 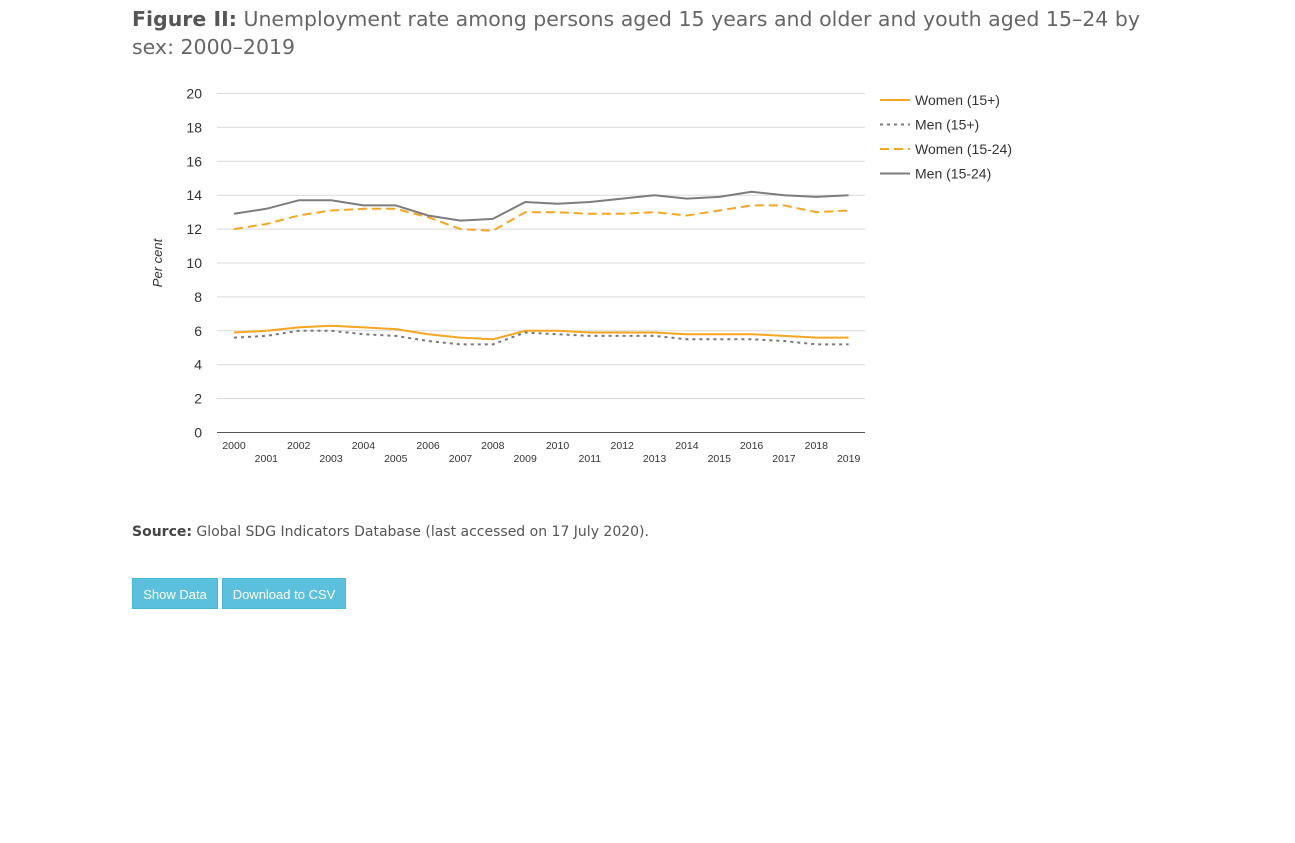 I want to click on x-tick-label: 2004, so click(x=364, y=446).